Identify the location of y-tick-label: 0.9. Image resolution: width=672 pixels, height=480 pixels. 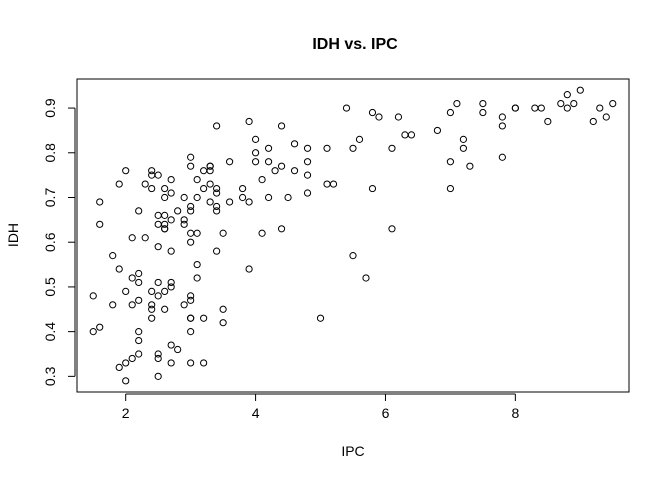
(50, 108).